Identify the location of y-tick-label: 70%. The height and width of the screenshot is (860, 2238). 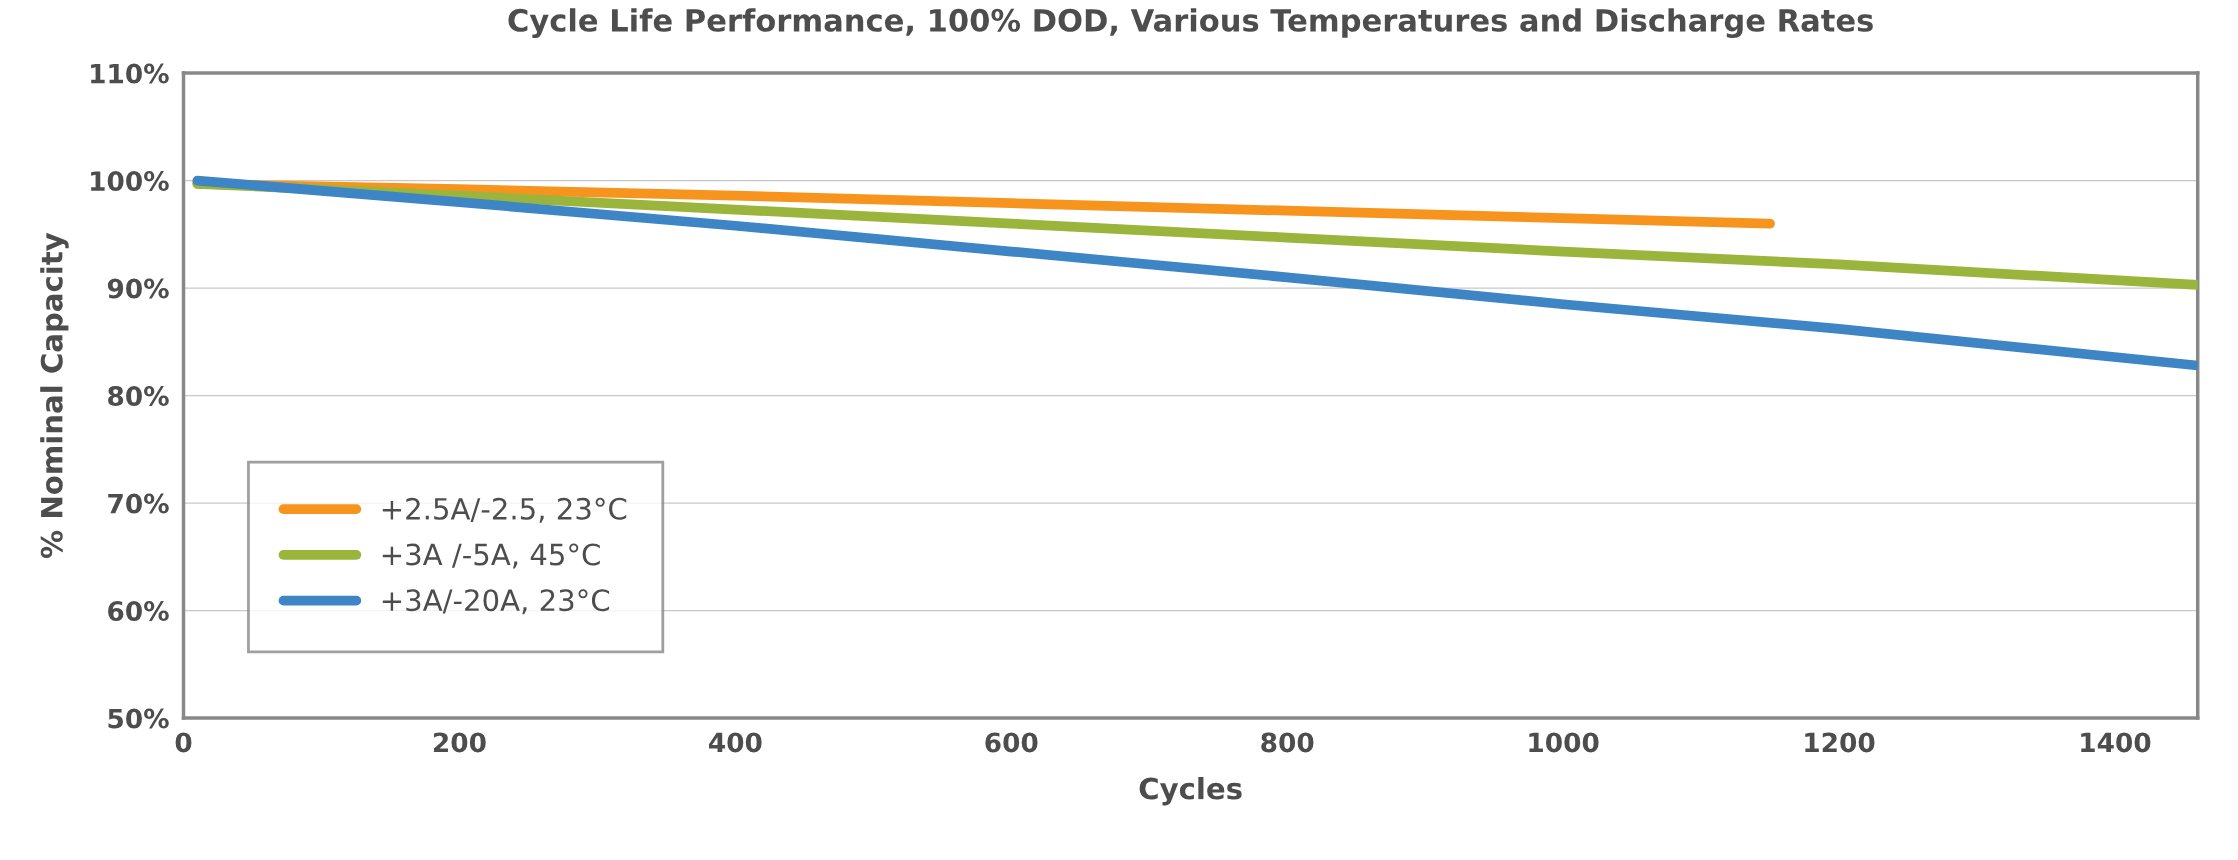
(138, 503).